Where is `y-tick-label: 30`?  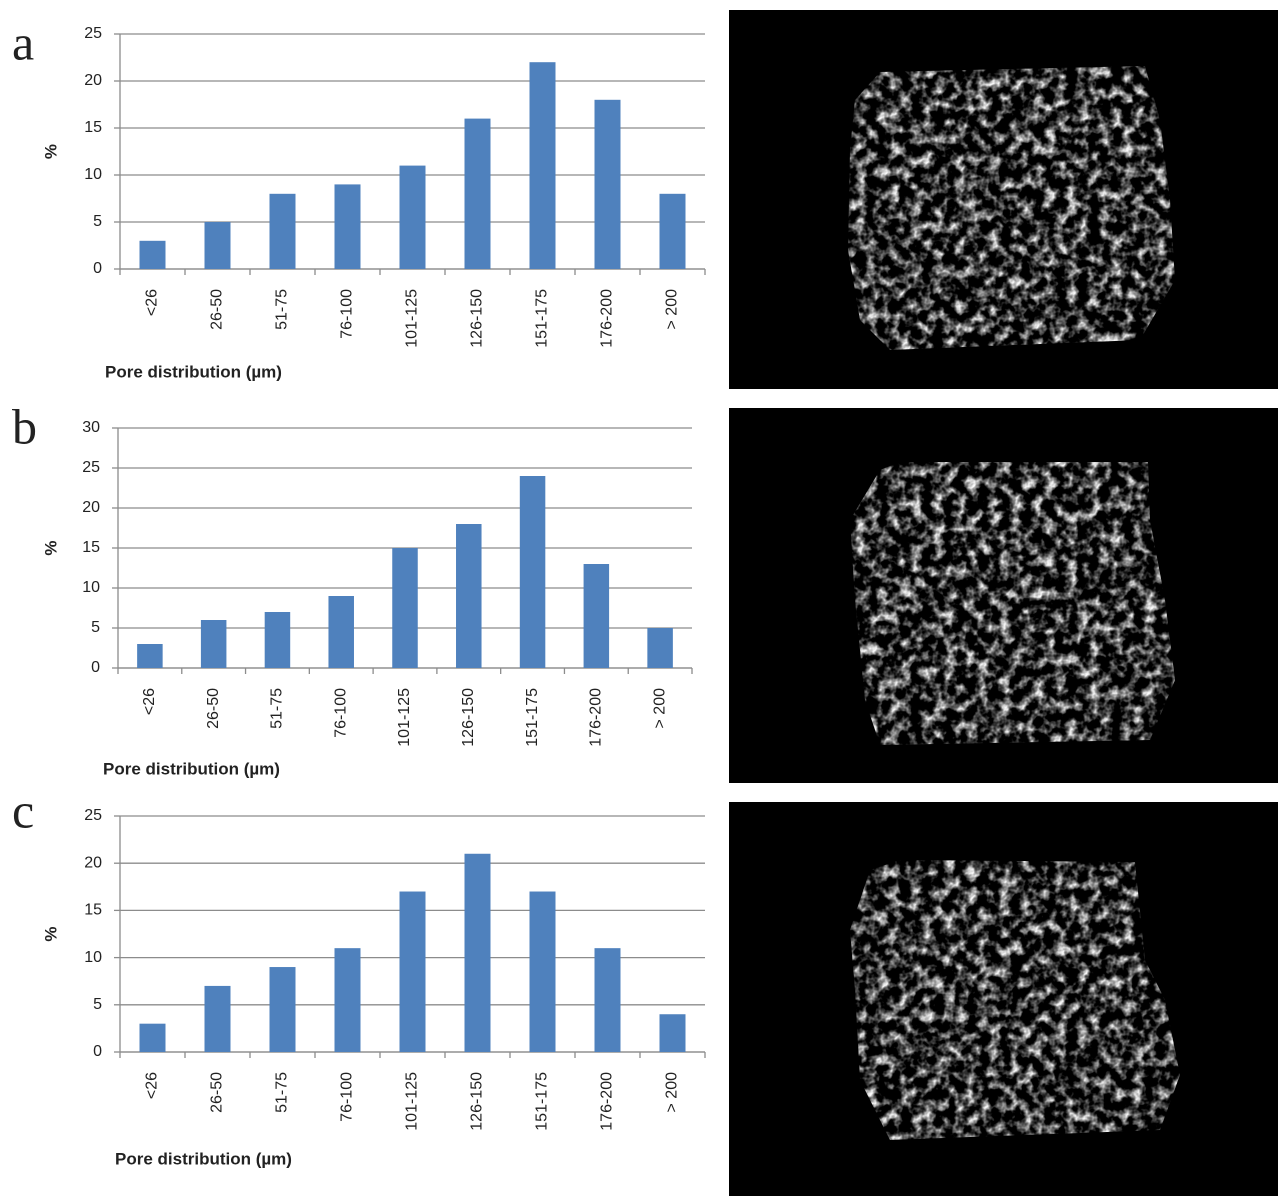
y-tick-label: 30 is located at coordinates (91, 427).